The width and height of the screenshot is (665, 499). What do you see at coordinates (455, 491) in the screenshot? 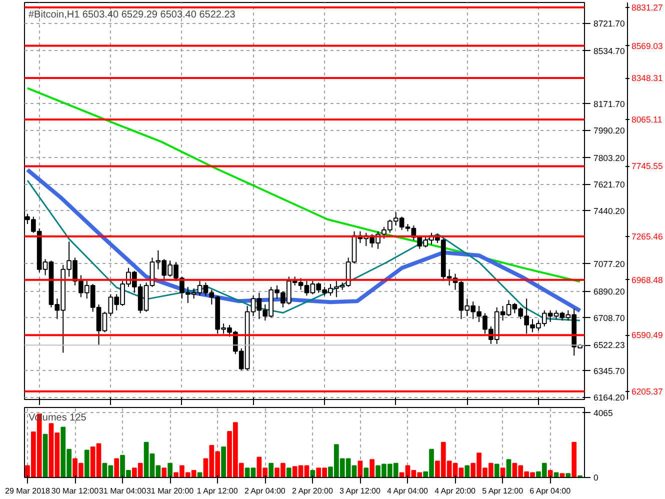
I see `x-tick-label: 4 Apr 20:00` at bounding box center [455, 491].